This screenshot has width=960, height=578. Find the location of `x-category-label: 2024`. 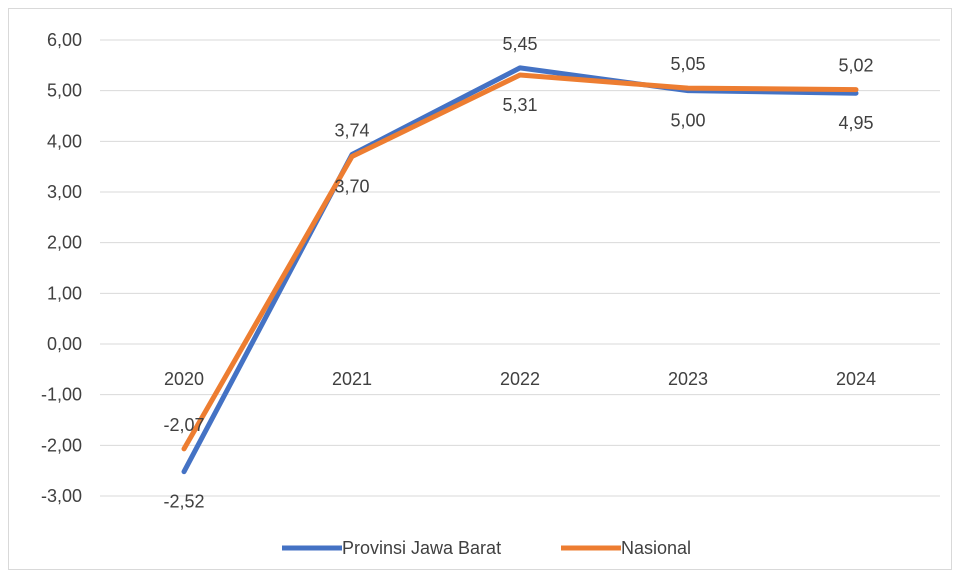

x-category-label: 2024 is located at coordinates (856, 379).